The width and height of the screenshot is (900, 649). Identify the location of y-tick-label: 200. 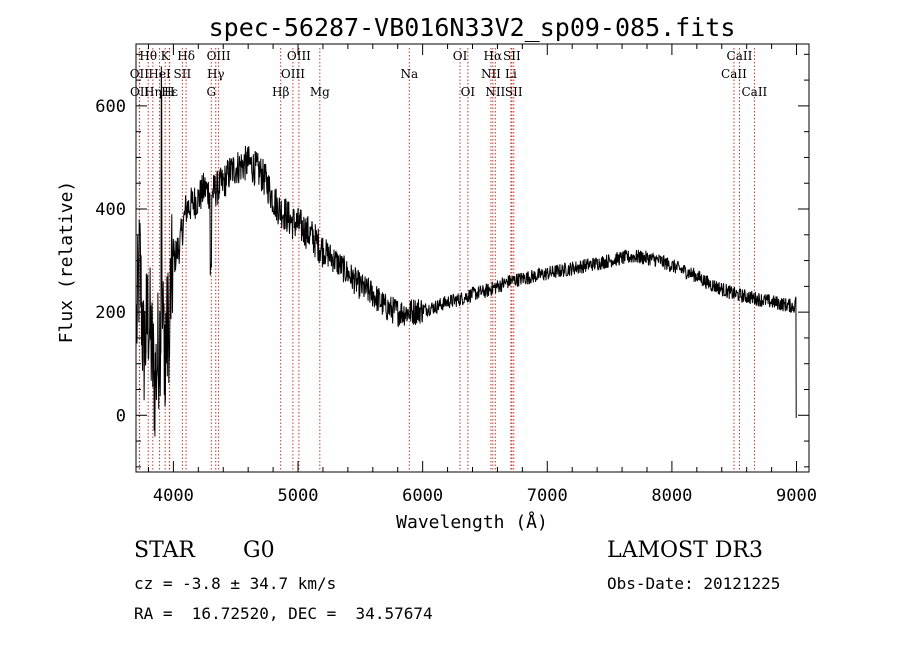
(110, 313).